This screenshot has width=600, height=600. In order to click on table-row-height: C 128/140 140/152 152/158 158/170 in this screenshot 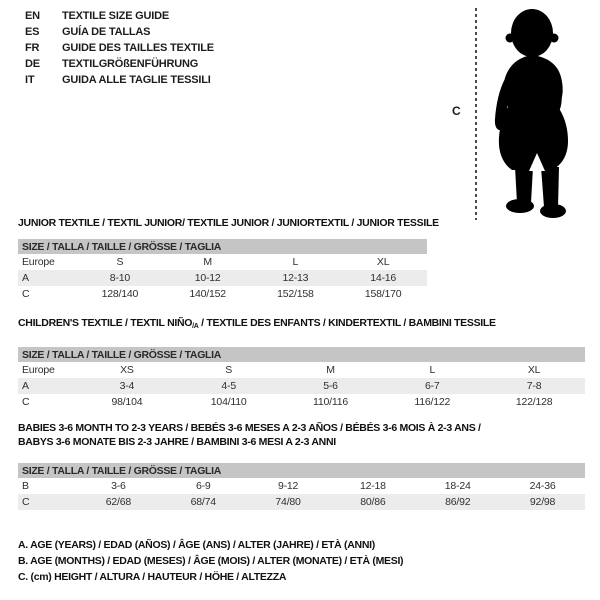, I will do `click(222, 294)`.